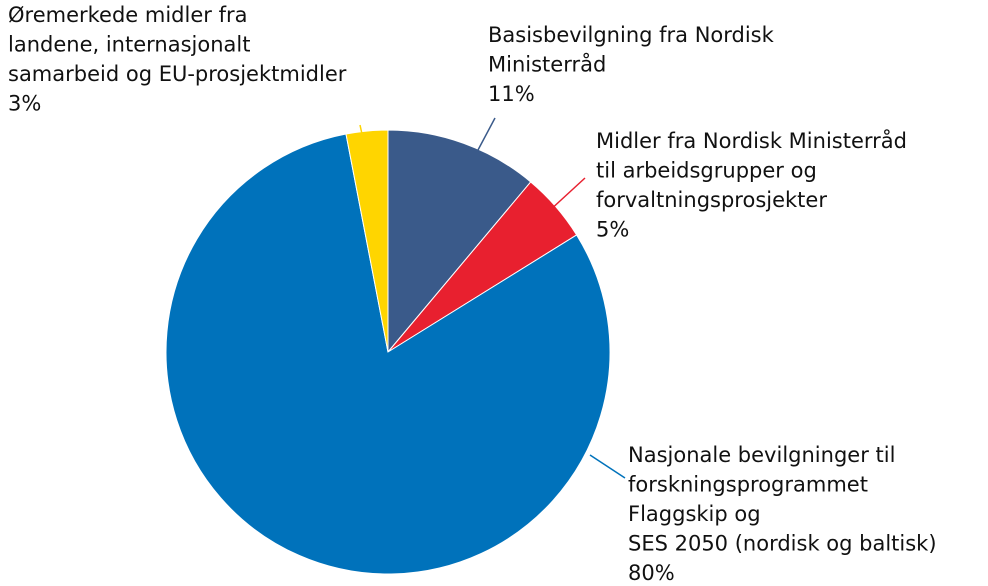 The image size is (988, 586). Describe the element at coordinates (177, 74) in the screenshot. I see `label-line: samarbeid og EU-prosjektmidler` at that location.